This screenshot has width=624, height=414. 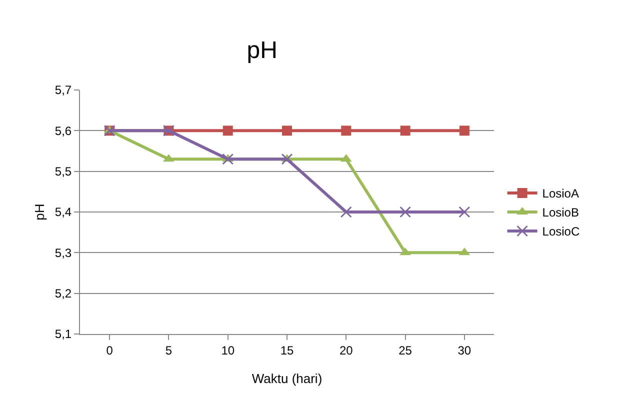 What do you see at coordinates (465, 350) in the screenshot?
I see `x-tick-label: 30` at bounding box center [465, 350].